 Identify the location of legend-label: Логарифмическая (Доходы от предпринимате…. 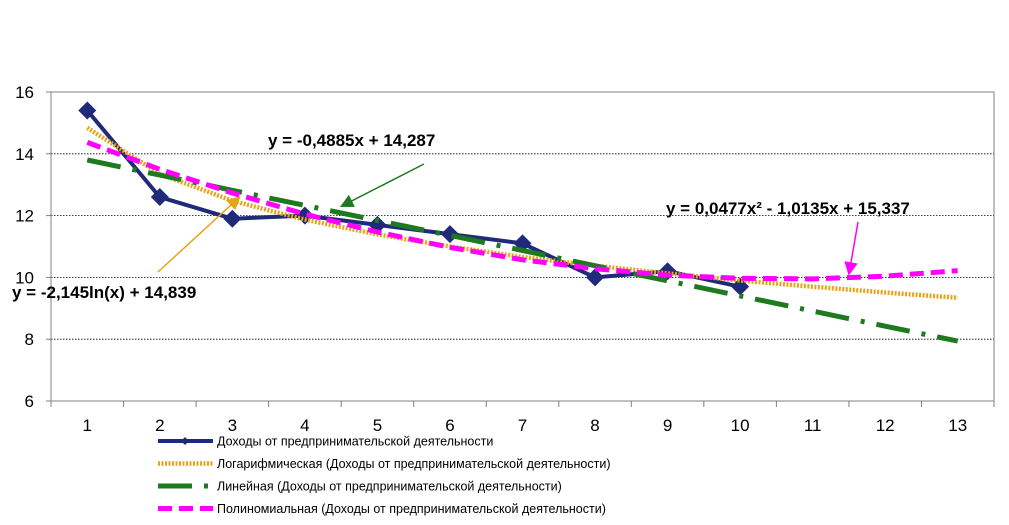
(414, 464).